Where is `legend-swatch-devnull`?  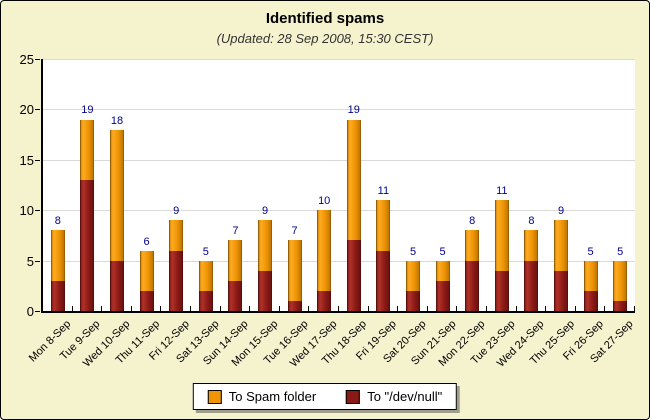 legend-swatch-devnull is located at coordinates (353, 396).